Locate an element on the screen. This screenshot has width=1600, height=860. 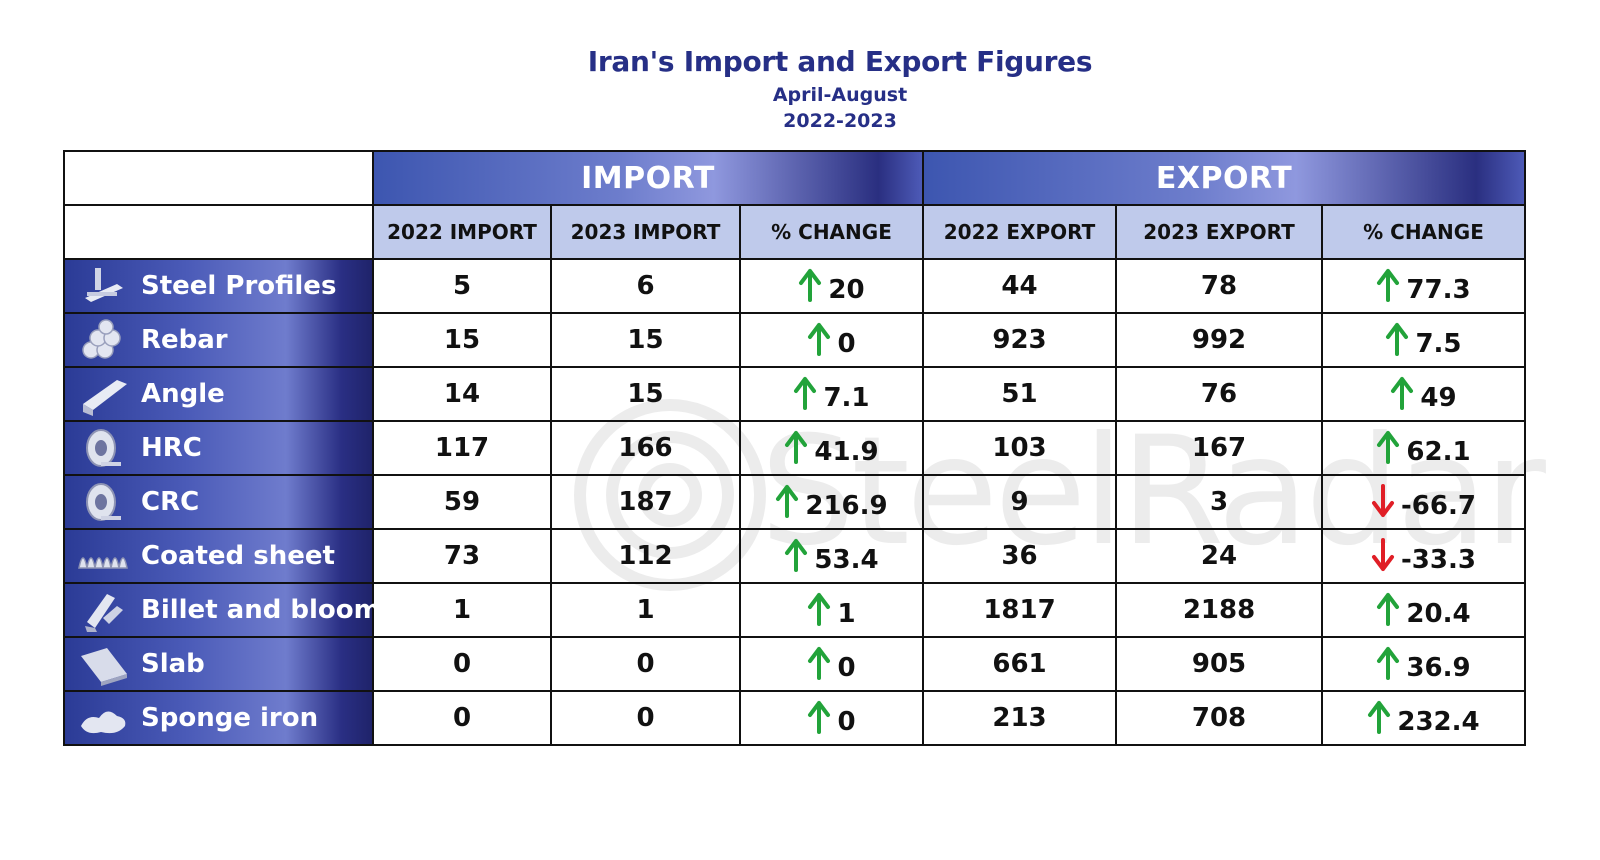
export-2023-value-cell: 167 is located at coordinates (1219, 448).